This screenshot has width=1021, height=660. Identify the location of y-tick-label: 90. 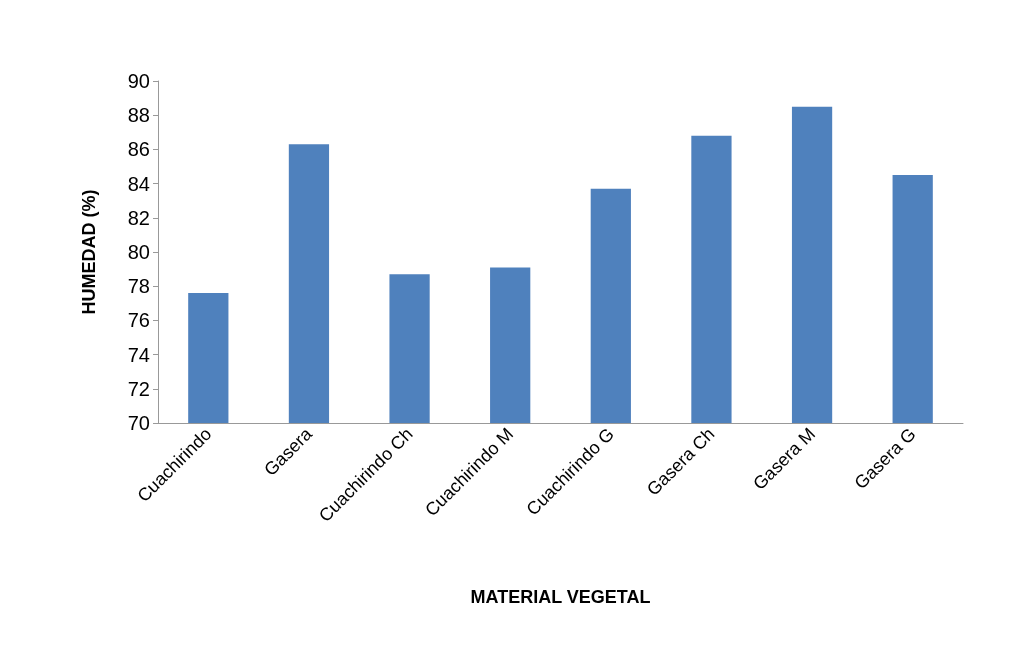
(138, 81).